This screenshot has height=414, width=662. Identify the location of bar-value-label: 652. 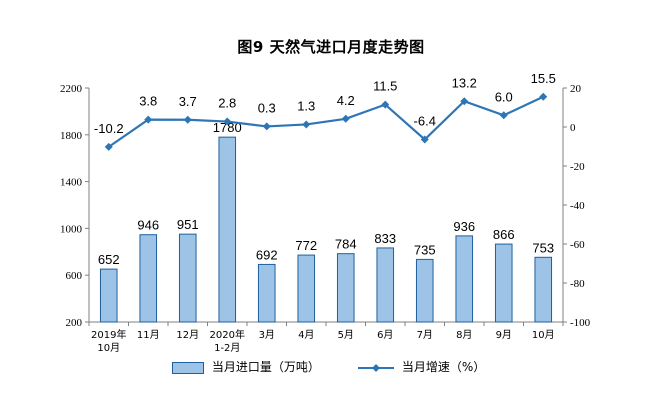
(109, 259).